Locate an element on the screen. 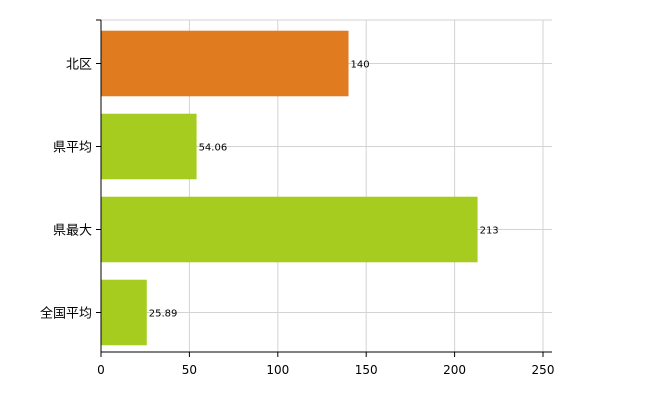  category-label: 北区 is located at coordinates (79, 65).